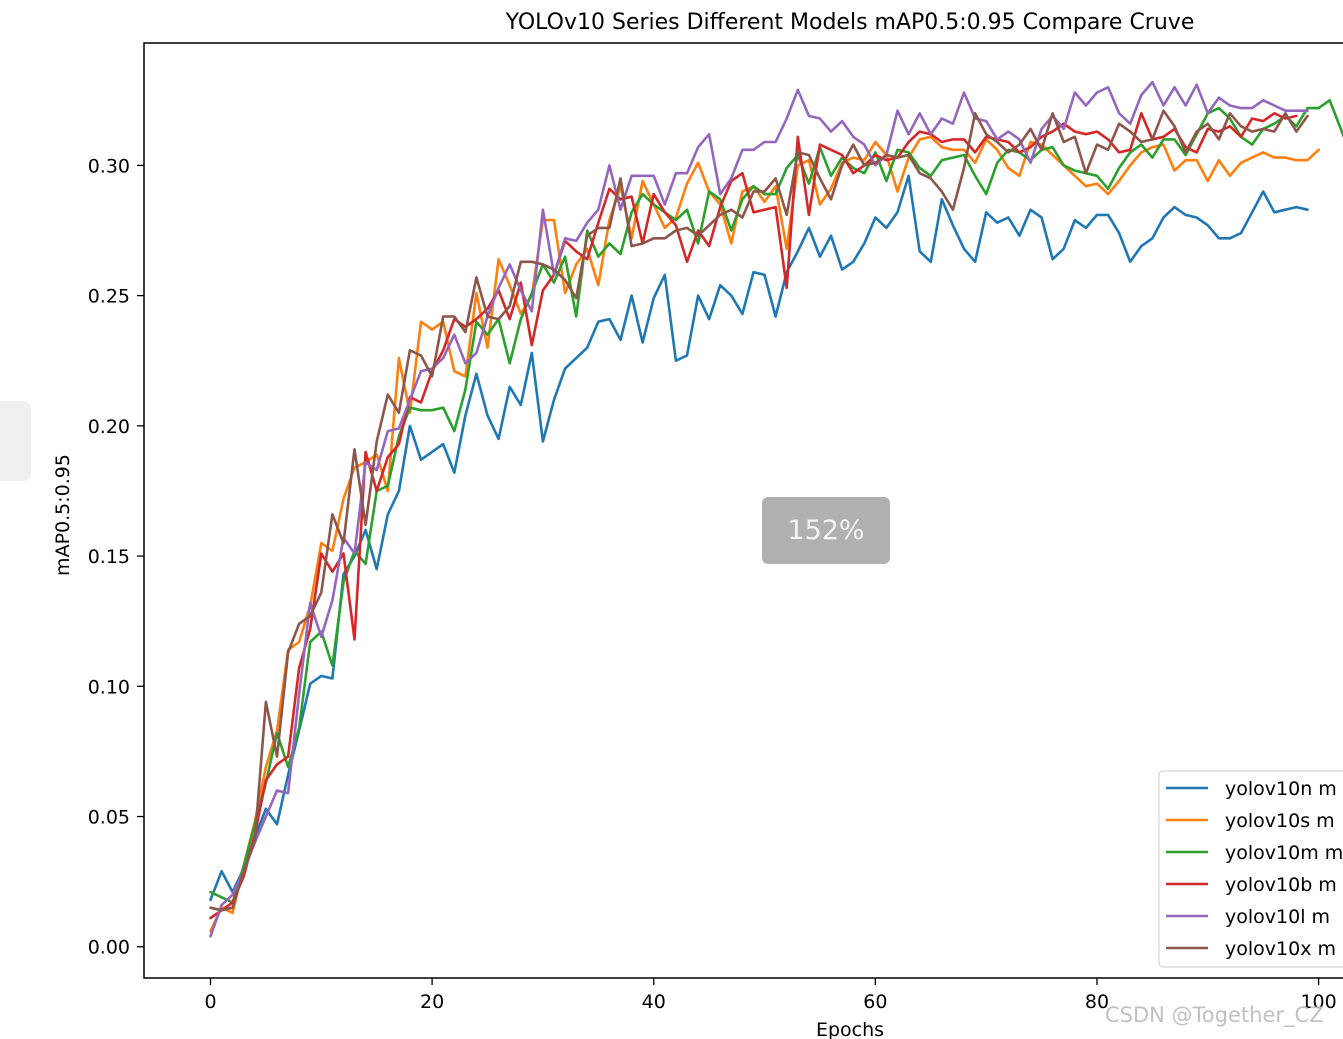  What do you see at coordinates (826, 530) in the screenshot?
I see `zoom-level-badge: 152%` at bounding box center [826, 530].